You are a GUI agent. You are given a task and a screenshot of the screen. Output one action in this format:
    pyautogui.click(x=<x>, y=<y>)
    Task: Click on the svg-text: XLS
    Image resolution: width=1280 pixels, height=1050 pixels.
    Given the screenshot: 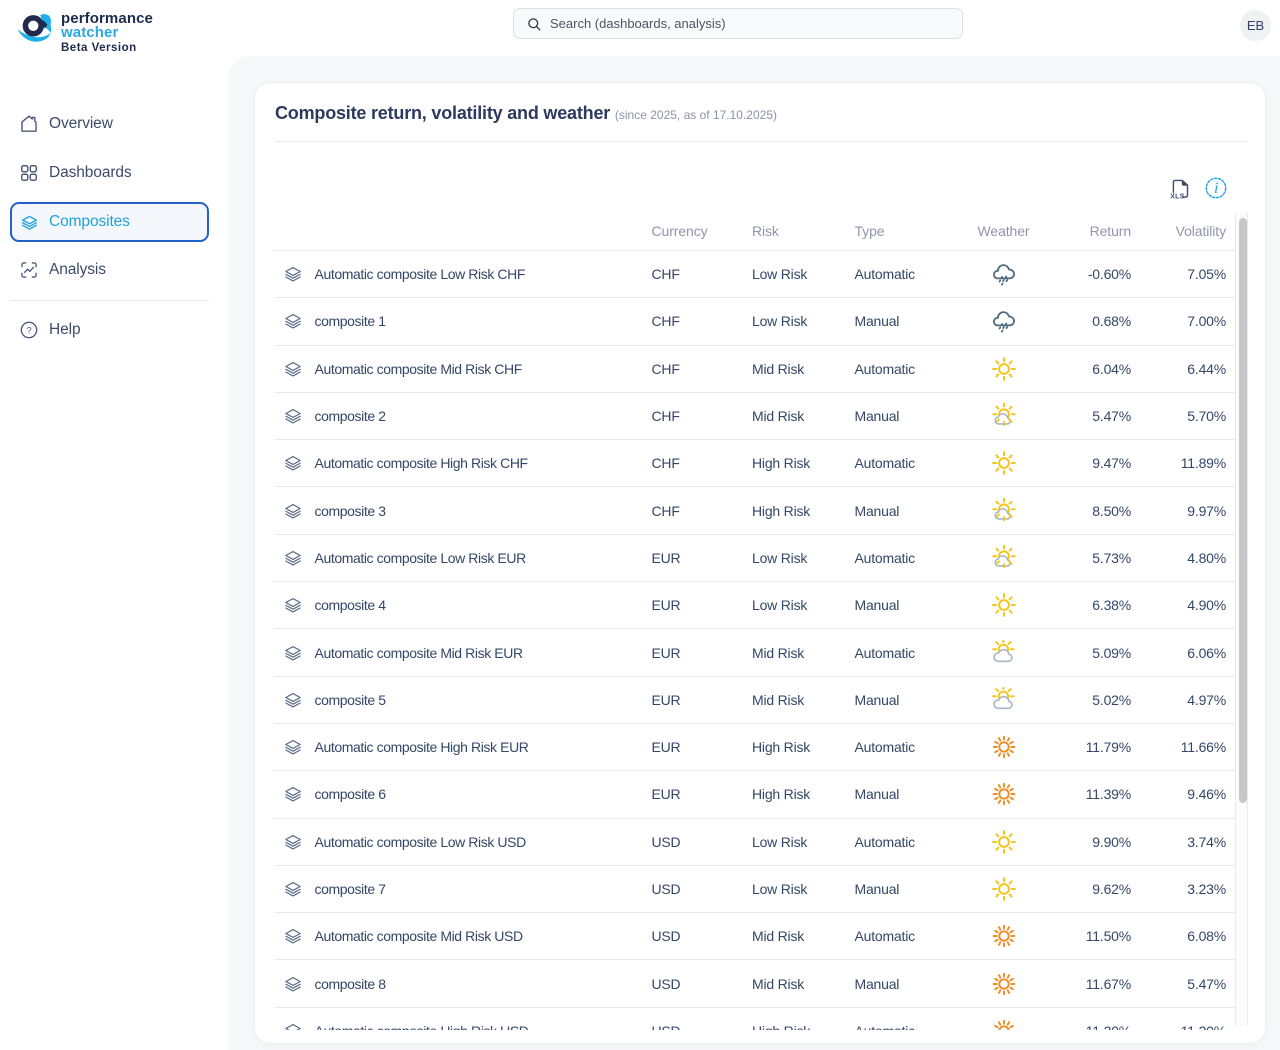 What is the action you would take?
    pyautogui.click(x=1177, y=196)
    